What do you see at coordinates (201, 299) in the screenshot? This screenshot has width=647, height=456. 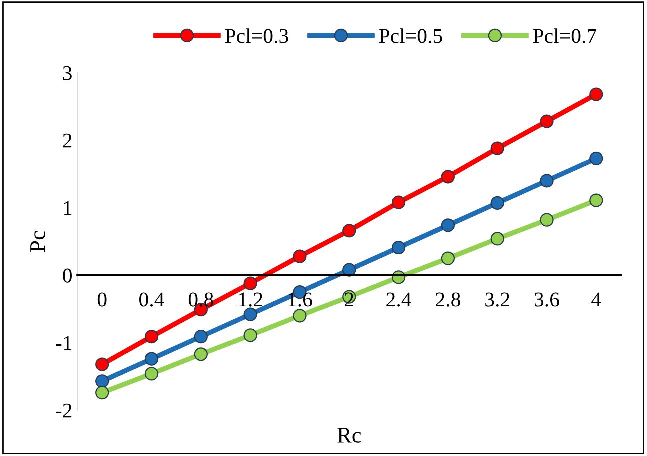 I see `x-tick-label: 0.8` at bounding box center [201, 299].